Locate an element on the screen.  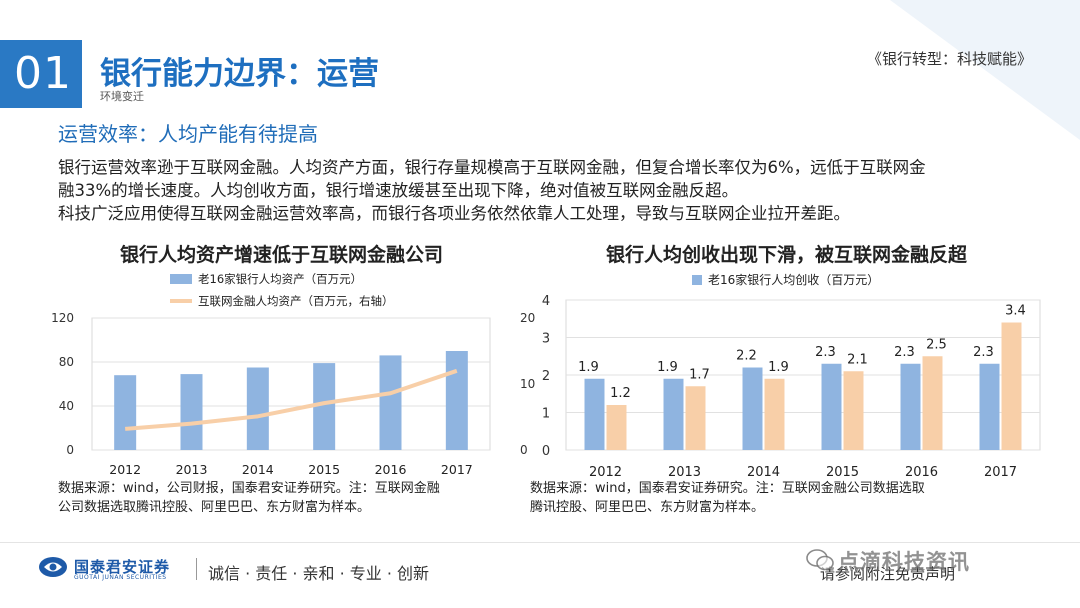
report-tag: 《银行转型：科技赋能》 is located at coordinates (949, 59).